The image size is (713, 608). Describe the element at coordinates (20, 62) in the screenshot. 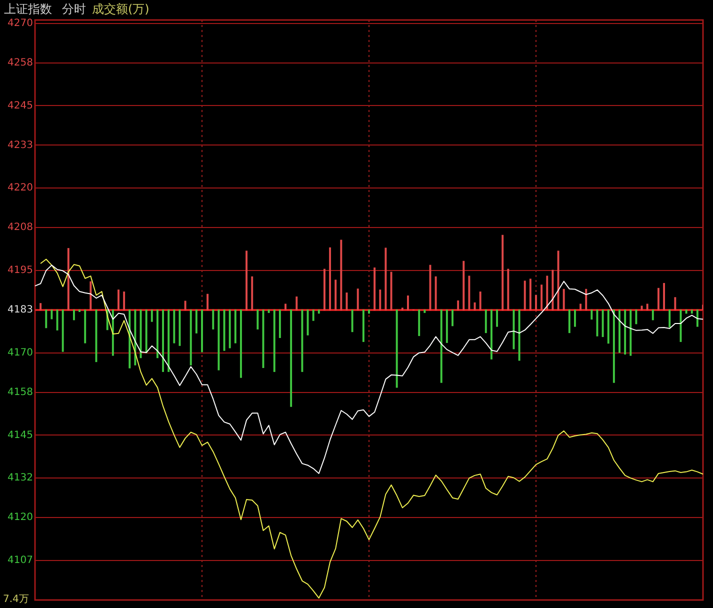

I see `y-tick-label: 4258` at that location.